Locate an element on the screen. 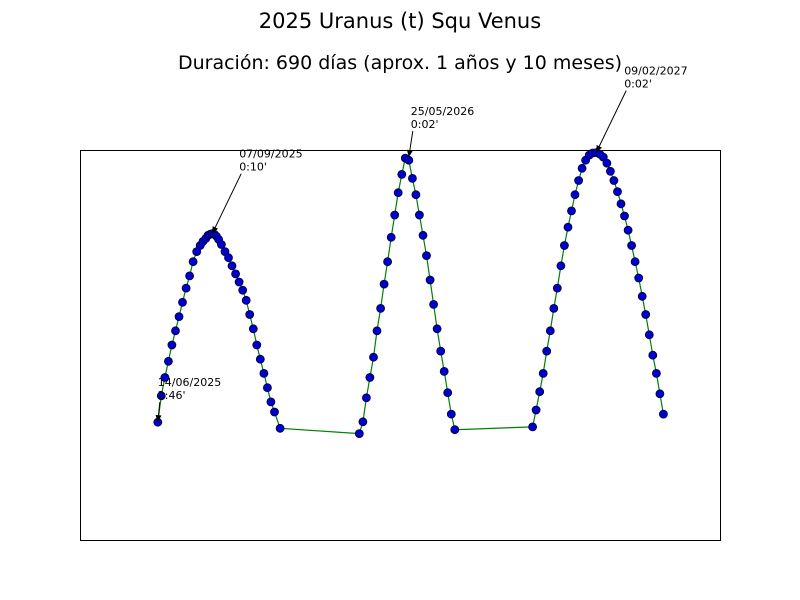 This screenshot has width=800, height=600. annotation-value: 0:10' is located at coordinates (253, 167).